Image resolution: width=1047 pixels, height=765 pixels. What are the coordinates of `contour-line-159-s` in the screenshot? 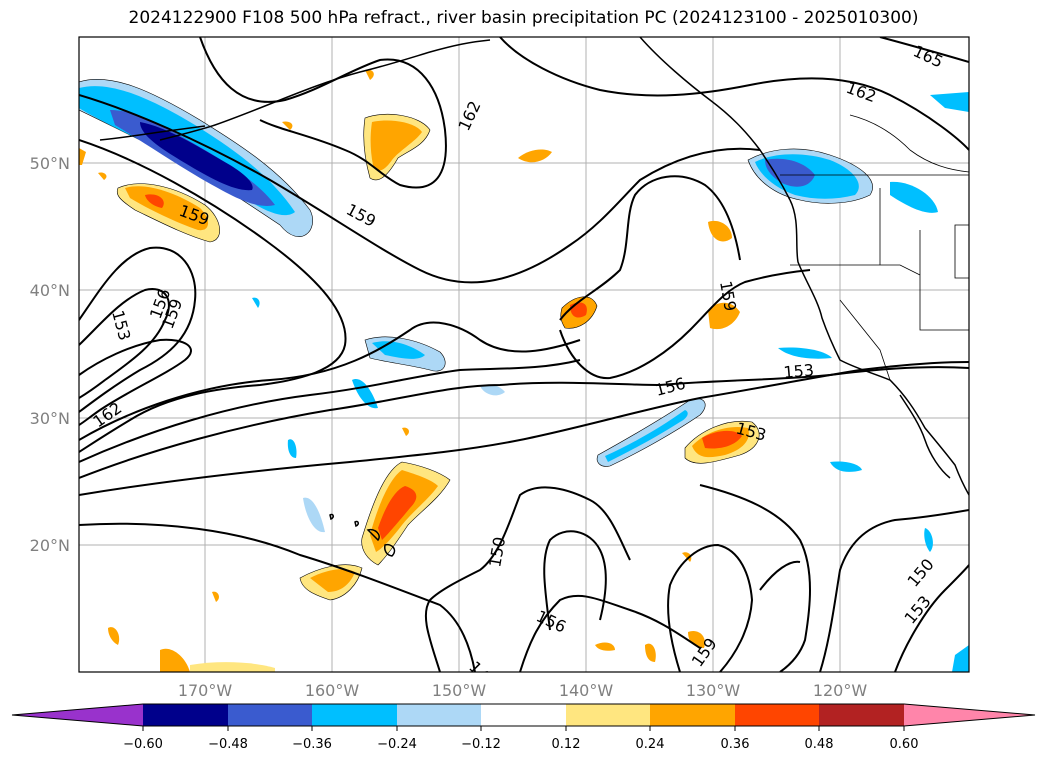 It's located at (710, 607).